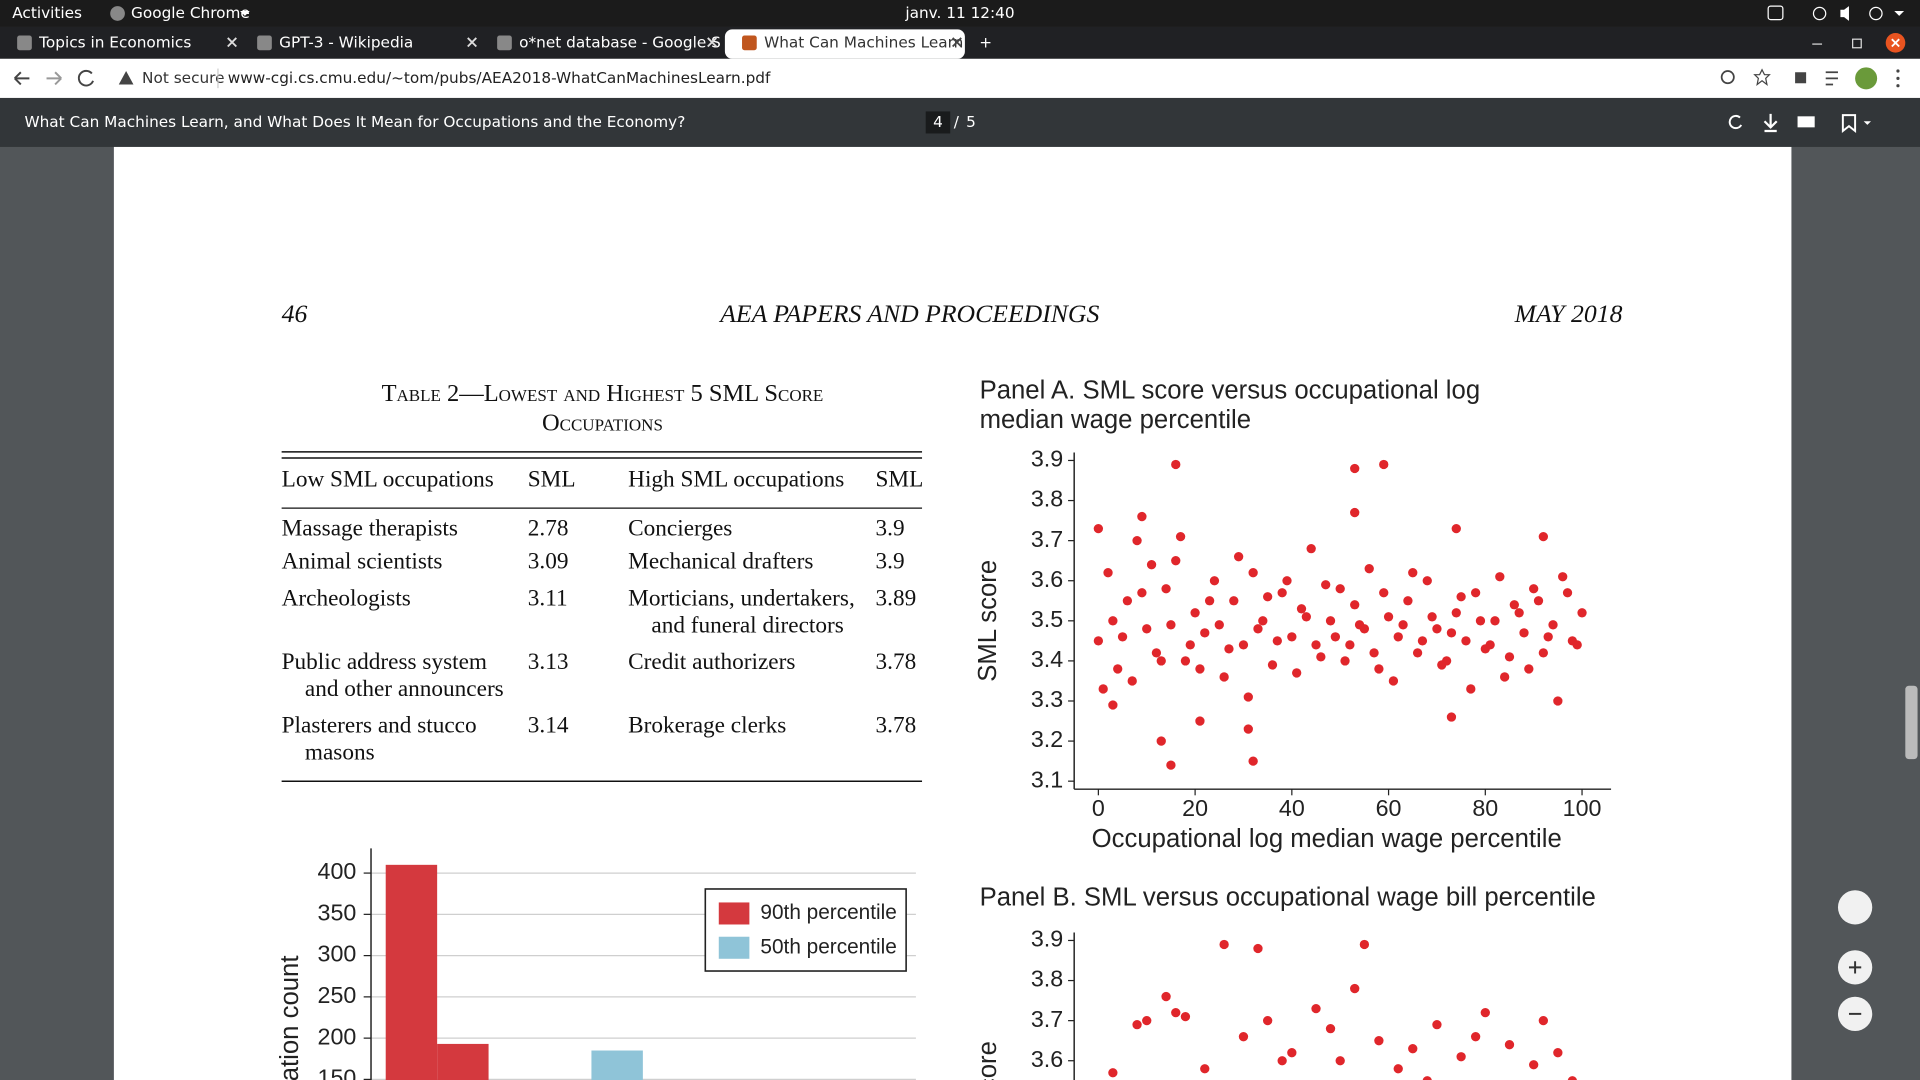  Describe the element at coordinates (1727, 77) in the screenshot. I see `zoom-icon` at that location.